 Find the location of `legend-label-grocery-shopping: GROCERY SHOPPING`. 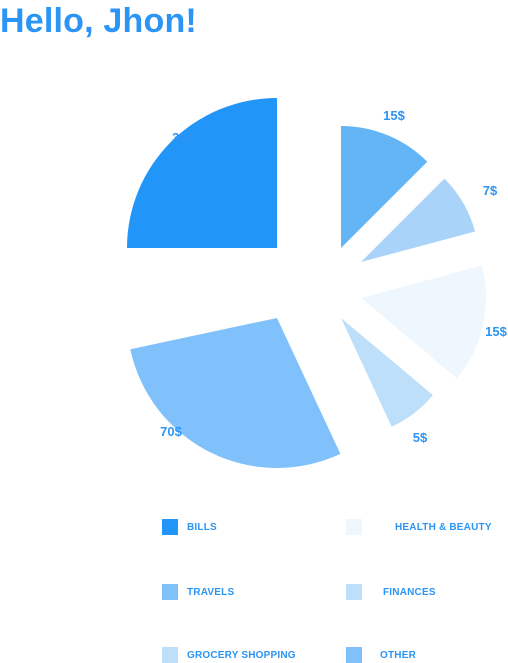

legend-label-grocery-shopping: GROCERY SHOPPING is located at coordinates (241, 655).